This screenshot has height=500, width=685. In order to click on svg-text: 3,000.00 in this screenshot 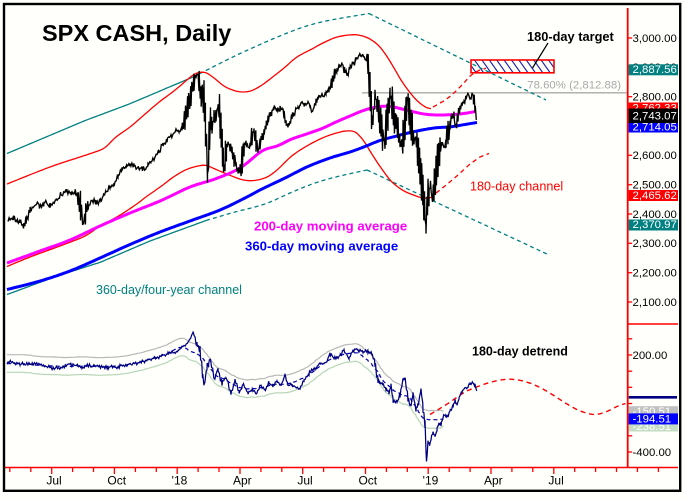, I will do `click(655, 39)`.